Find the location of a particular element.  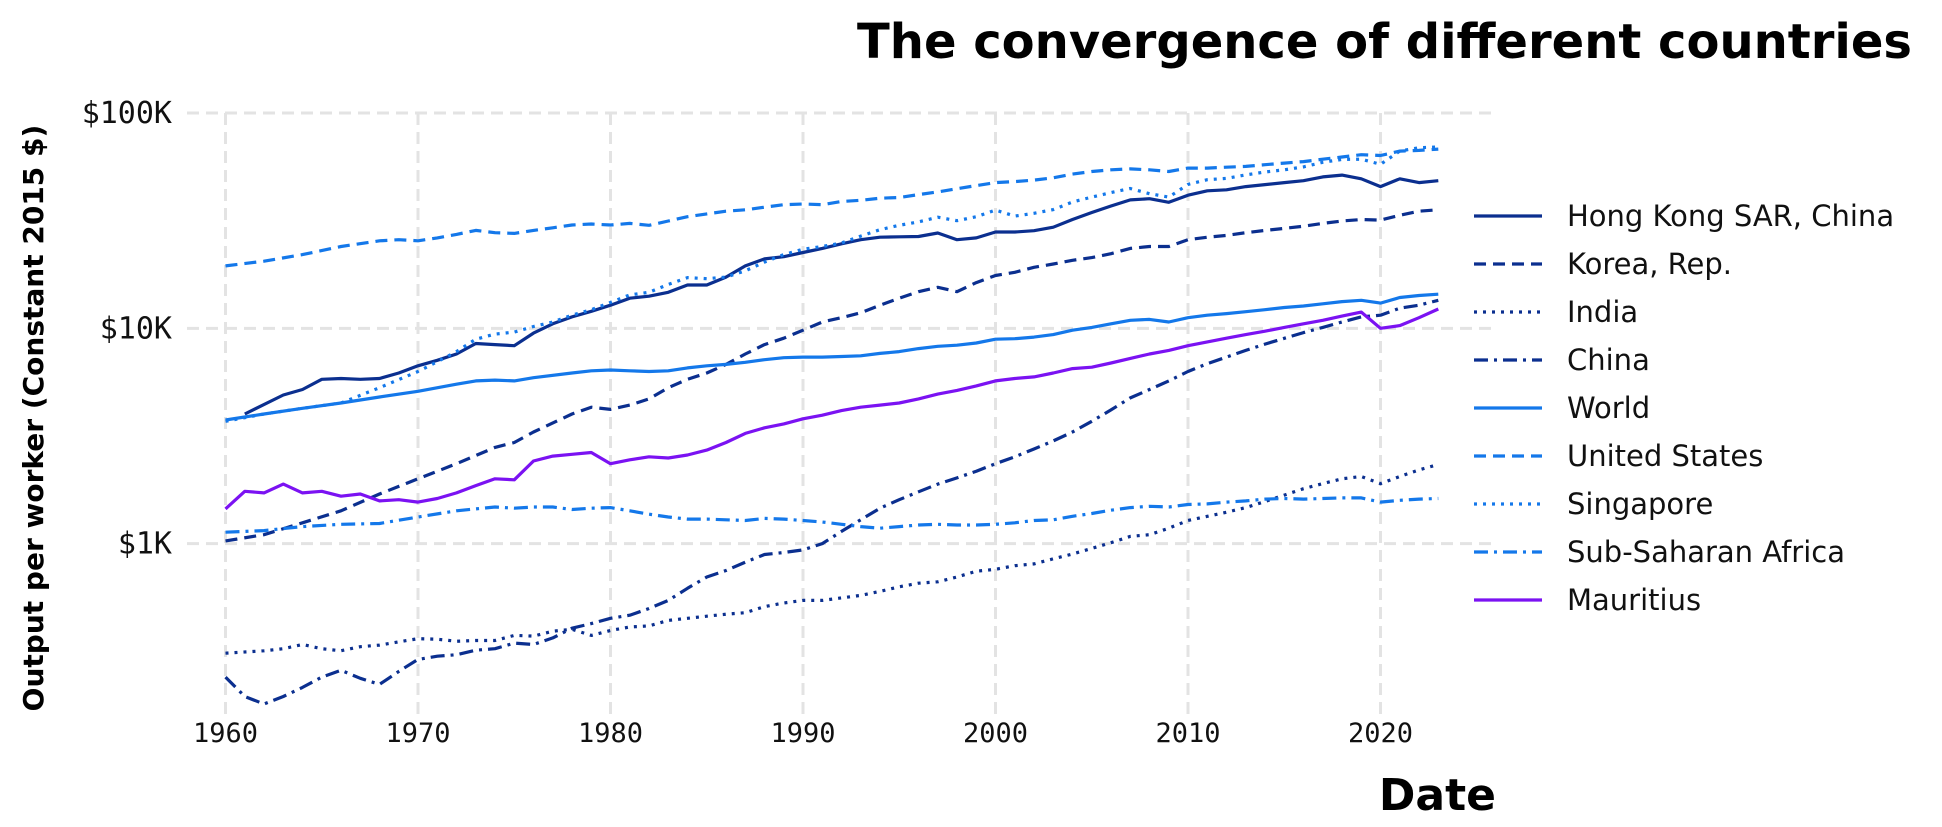

y-tick-label: $10K is located at coordinates (136, 328).